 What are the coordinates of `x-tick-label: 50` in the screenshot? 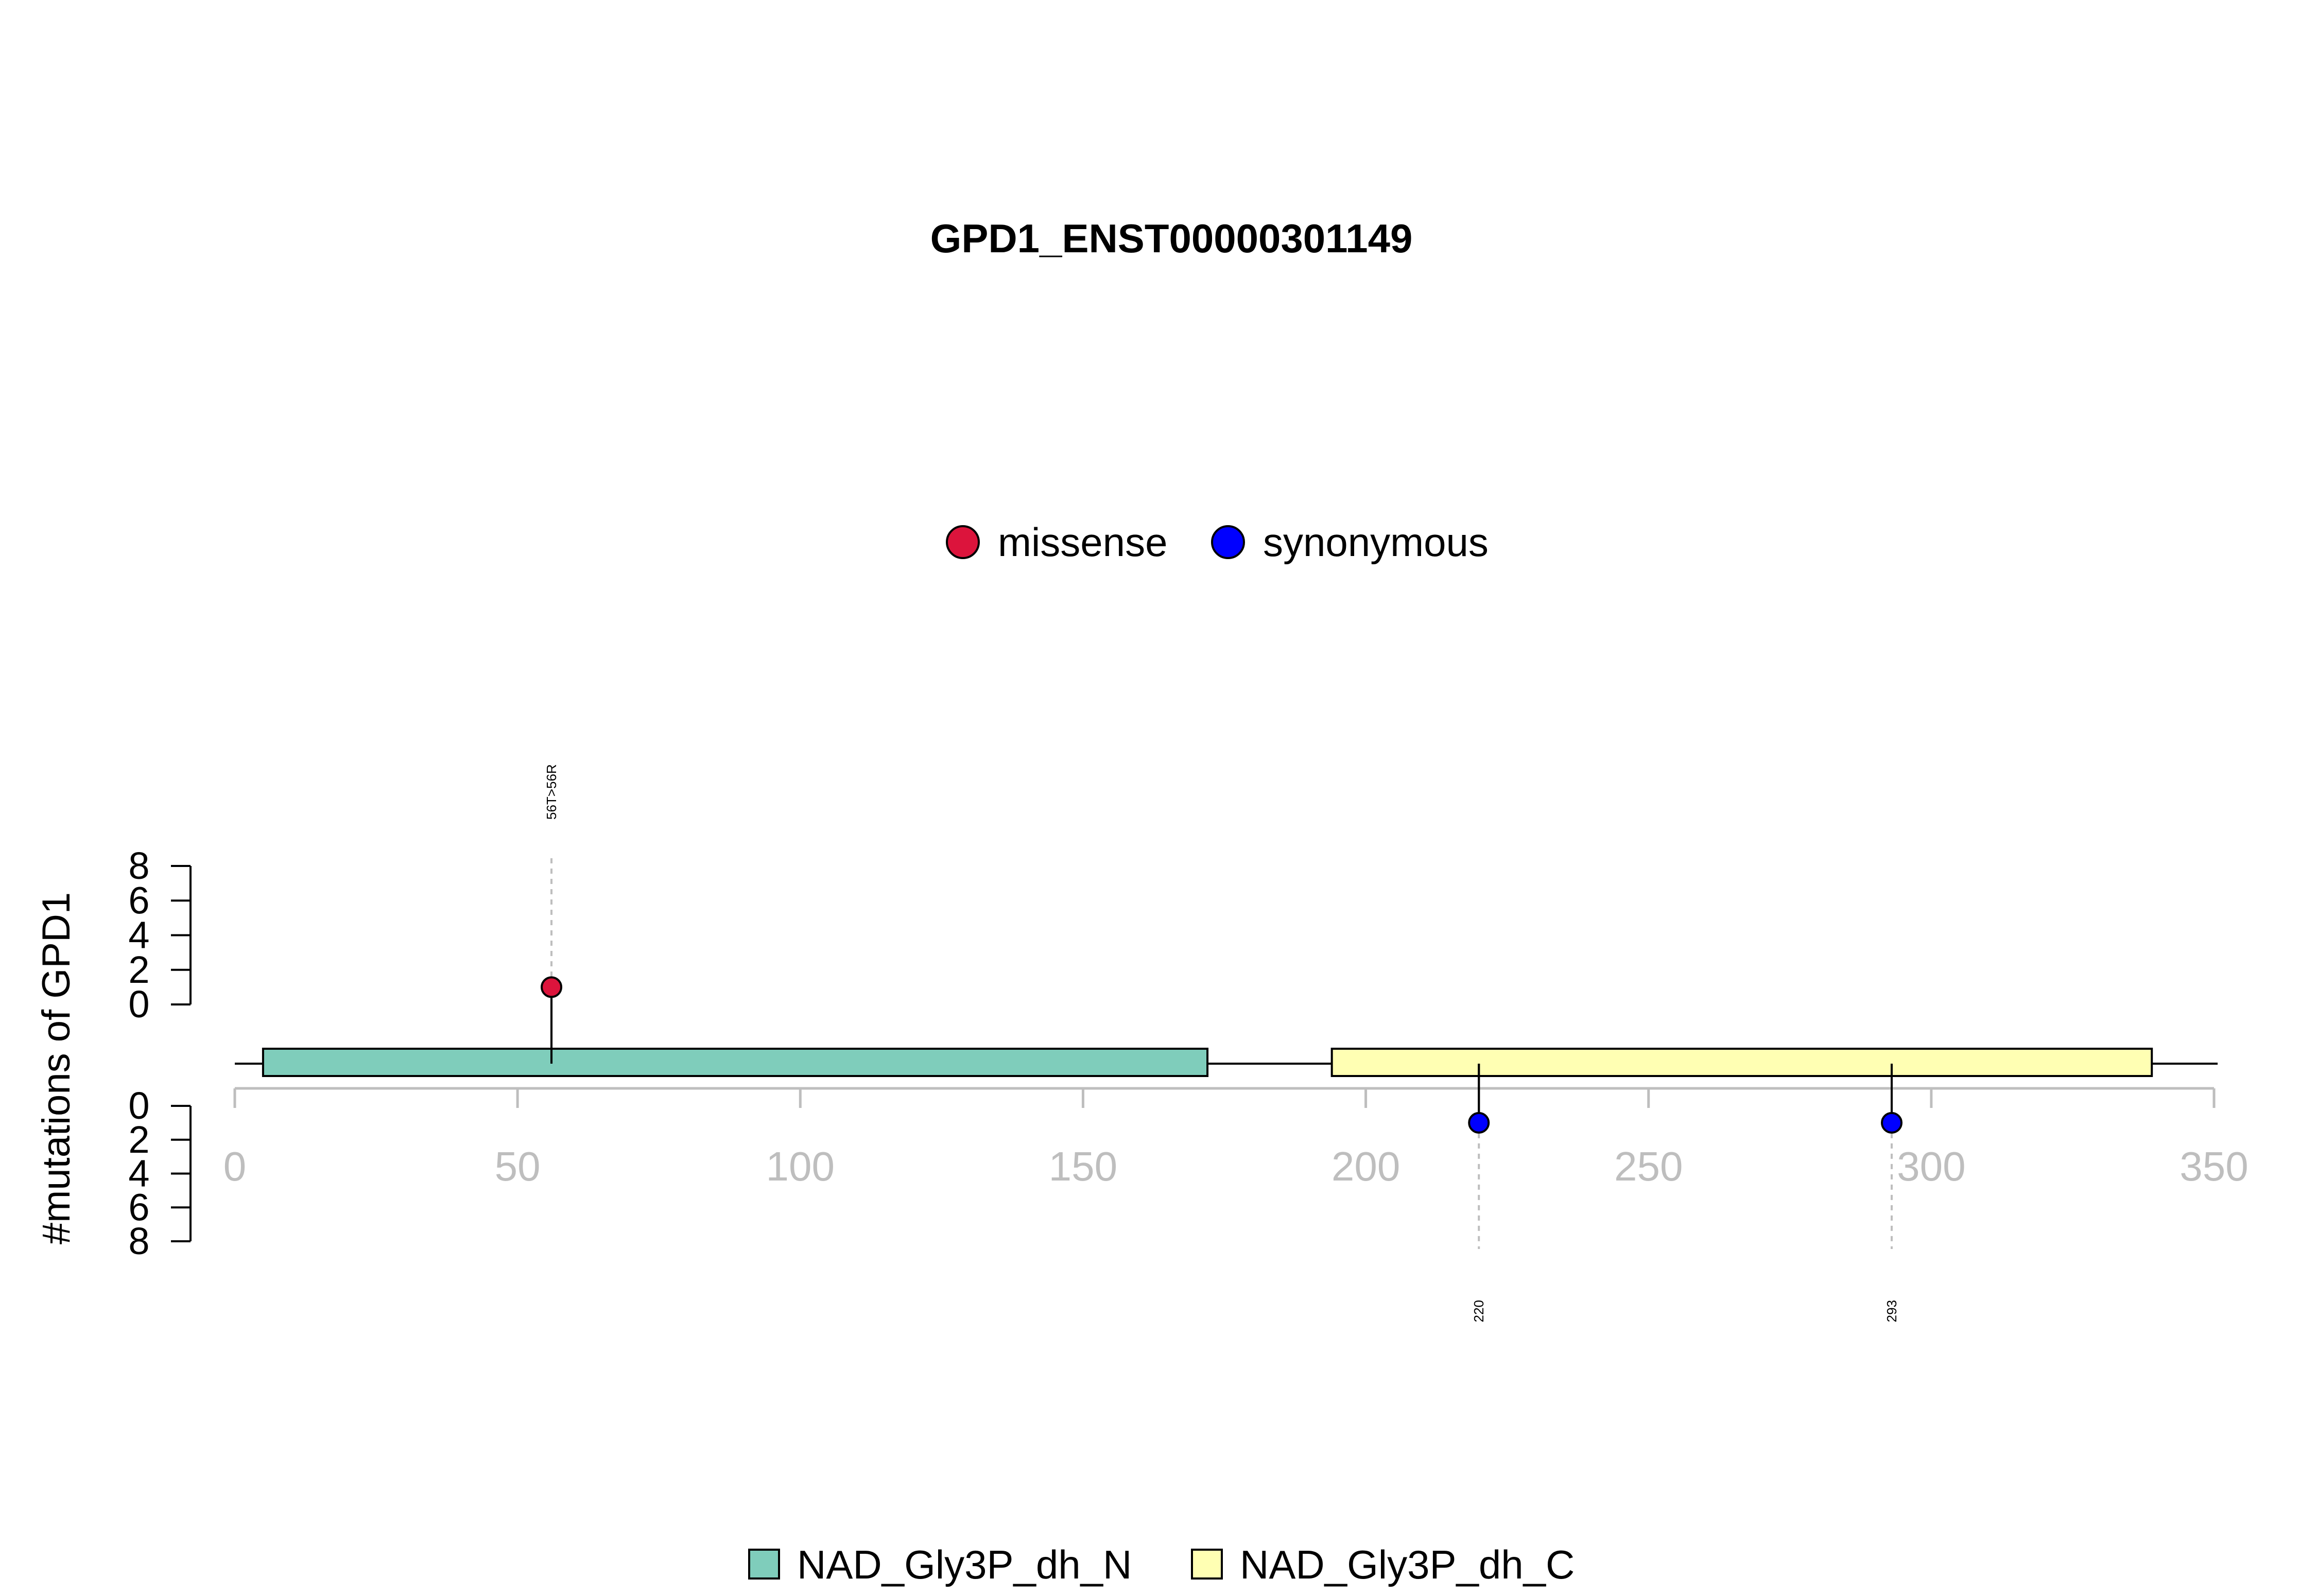 It's located at (518, 1166).